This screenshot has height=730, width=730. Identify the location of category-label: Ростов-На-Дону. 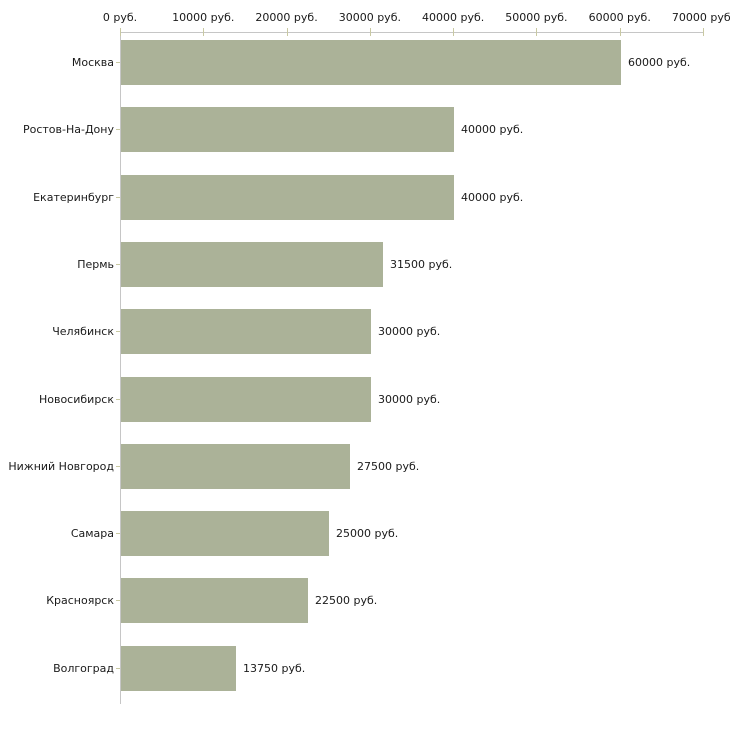
(68, 130).